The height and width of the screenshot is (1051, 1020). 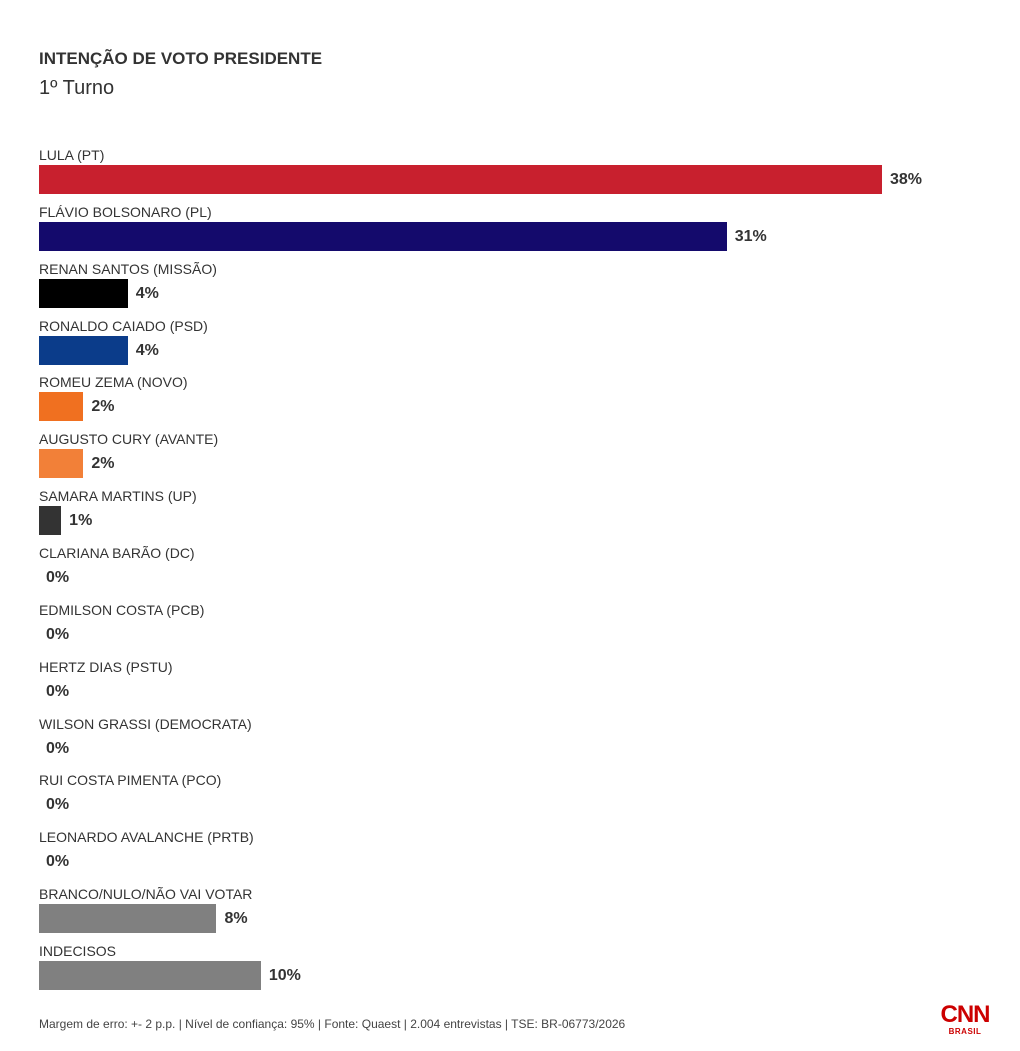 I want to click on value-label-rui-costa-pimenta-pco: 0%, so click(x=58, y=805).